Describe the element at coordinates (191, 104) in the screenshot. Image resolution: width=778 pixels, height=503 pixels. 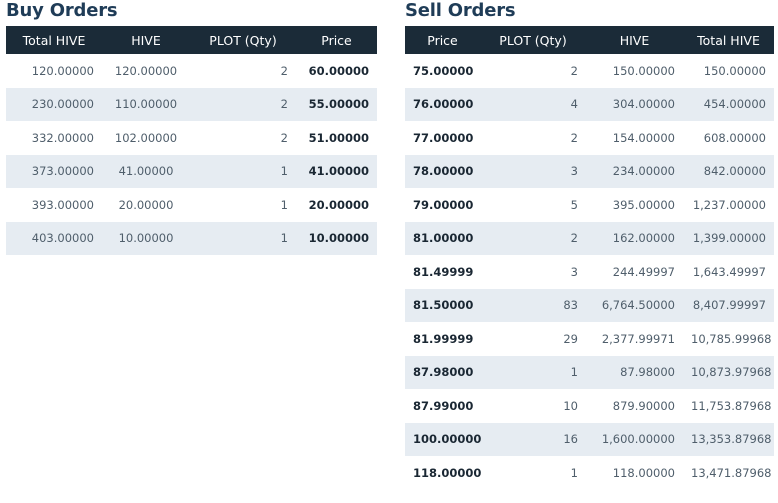
I see `buy-order-row: 230.00000 110.00000 2 55.00000` at that location.